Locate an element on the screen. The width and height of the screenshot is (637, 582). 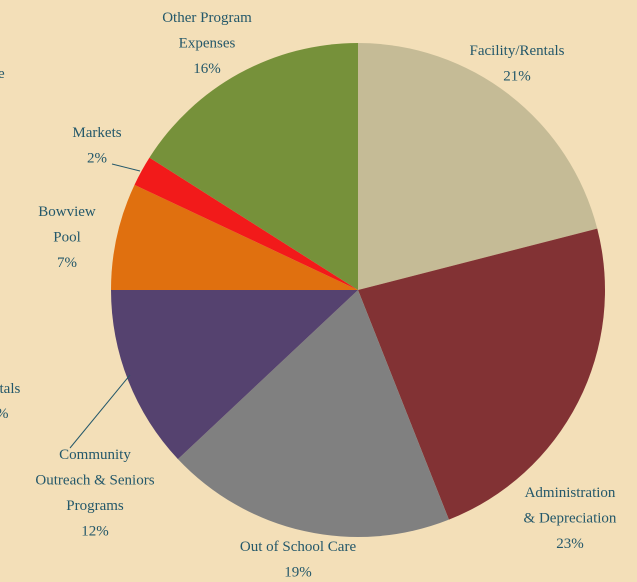
clipped-text: ntals is located at coordinates (10, 389).